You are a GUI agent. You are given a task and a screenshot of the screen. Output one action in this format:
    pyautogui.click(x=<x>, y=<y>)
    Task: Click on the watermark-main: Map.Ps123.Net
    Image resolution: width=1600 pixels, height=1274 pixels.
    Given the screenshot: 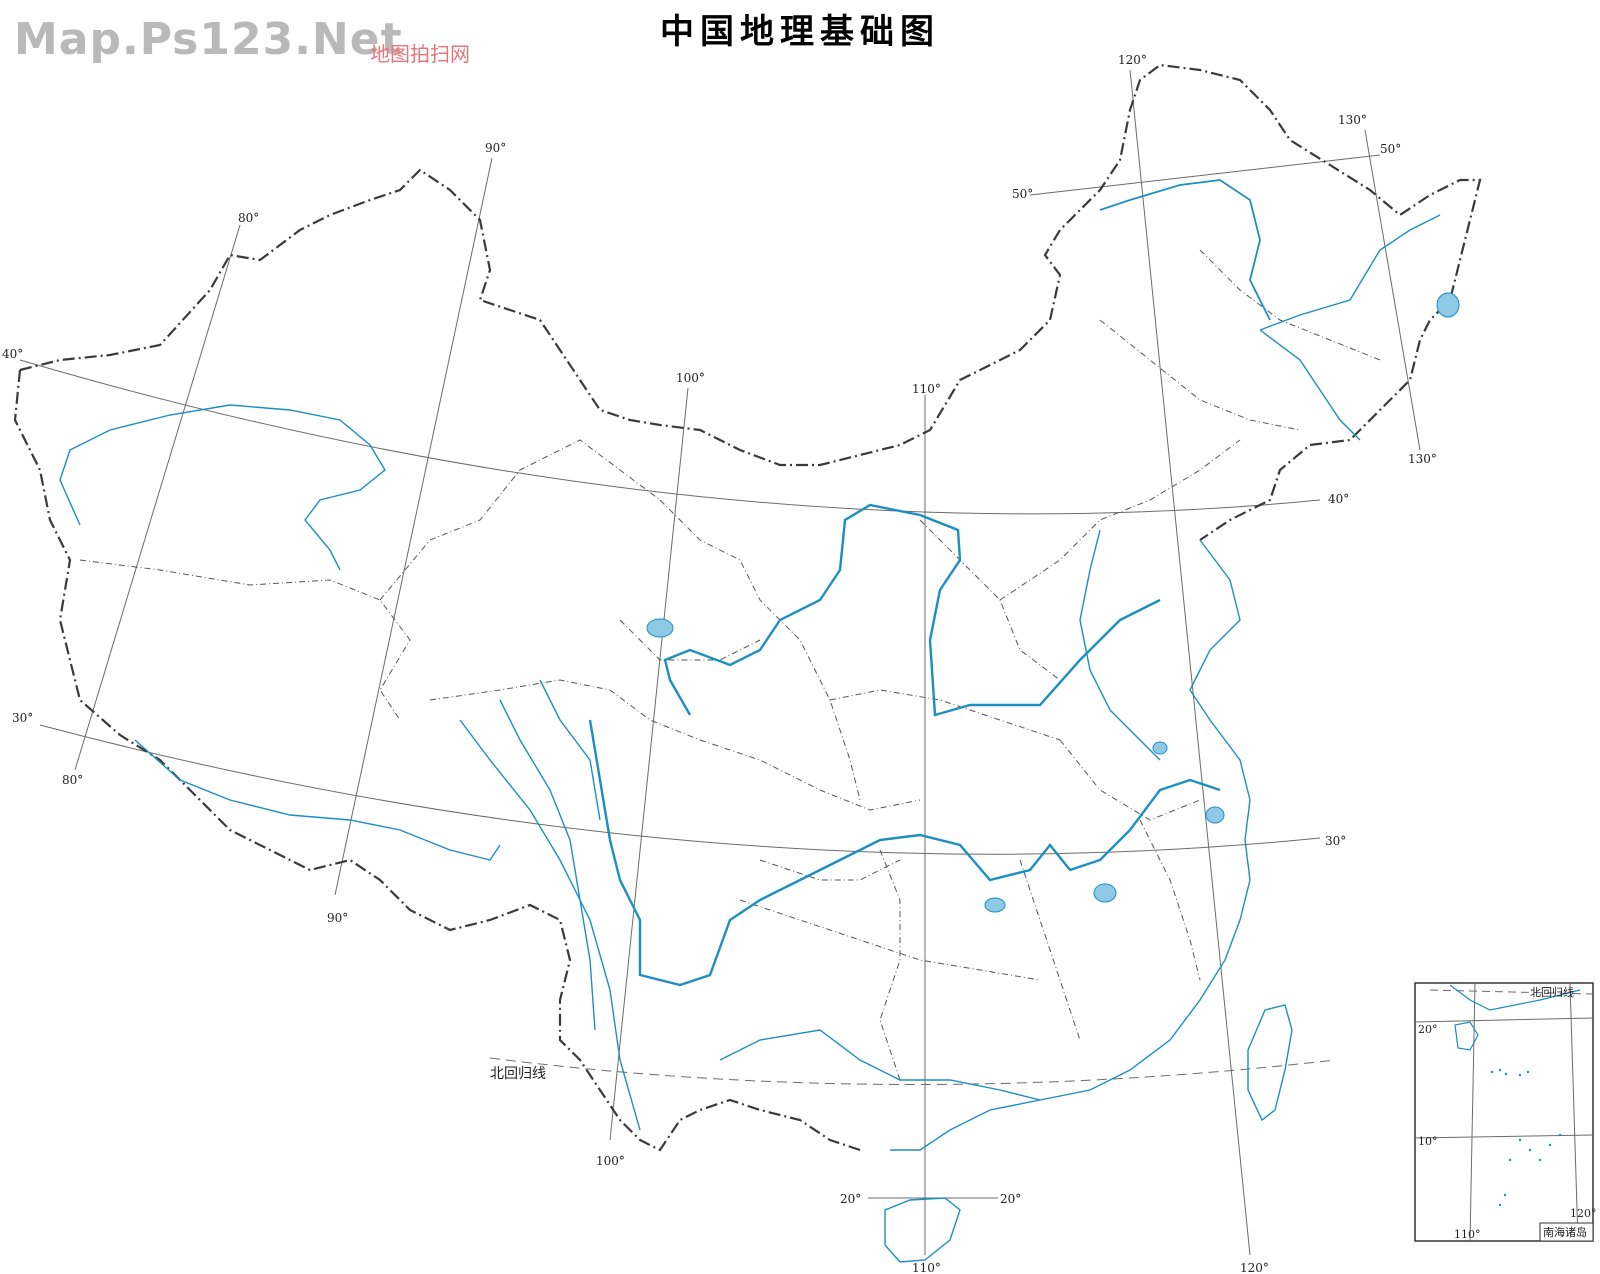 What is the action you would take?
    pyautogui.click(x=208, y=39)
    